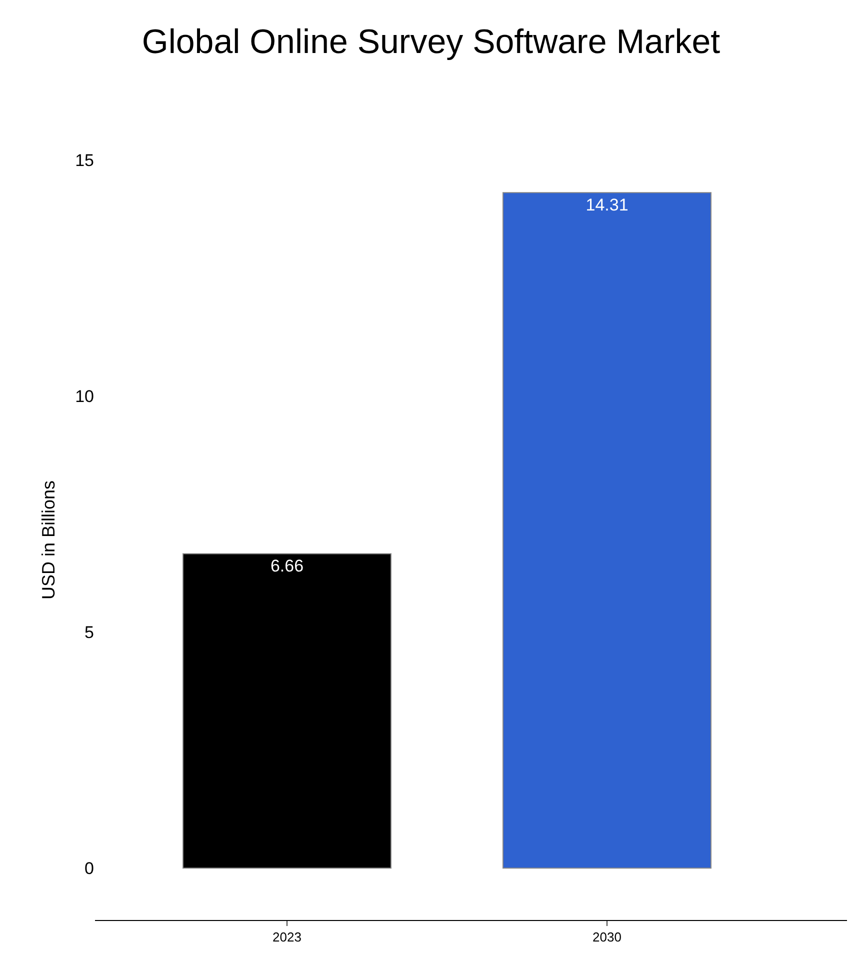 The height and width of the screenshot is (970, 862). I want to click on x-tick-label: 2023, so click(287, 937).